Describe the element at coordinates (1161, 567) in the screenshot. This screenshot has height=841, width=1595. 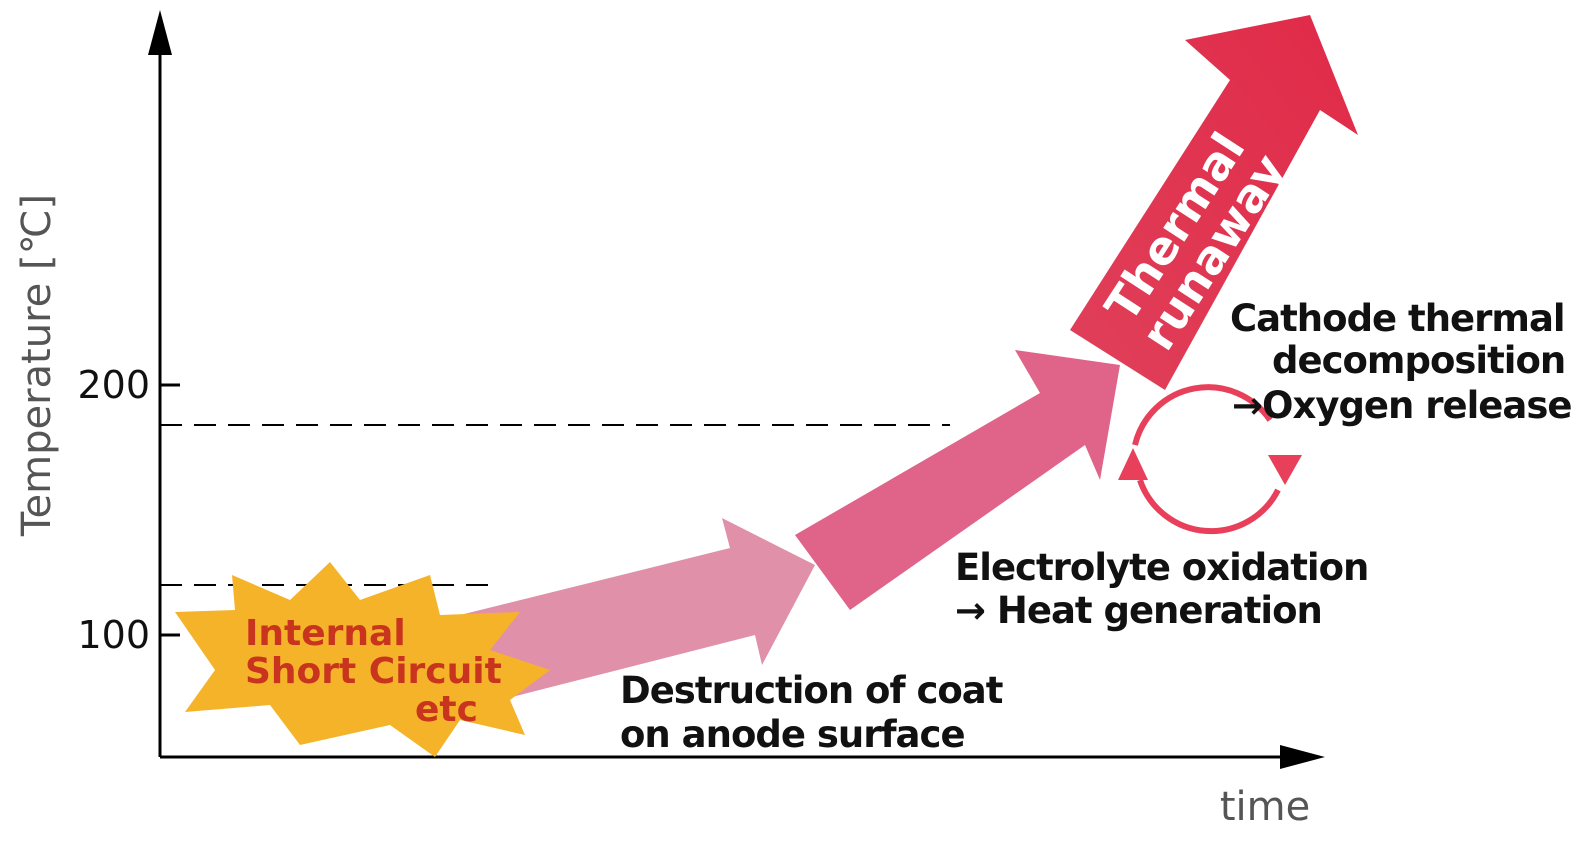
I see `stage-line: Electrolyte oxidation` at that location.